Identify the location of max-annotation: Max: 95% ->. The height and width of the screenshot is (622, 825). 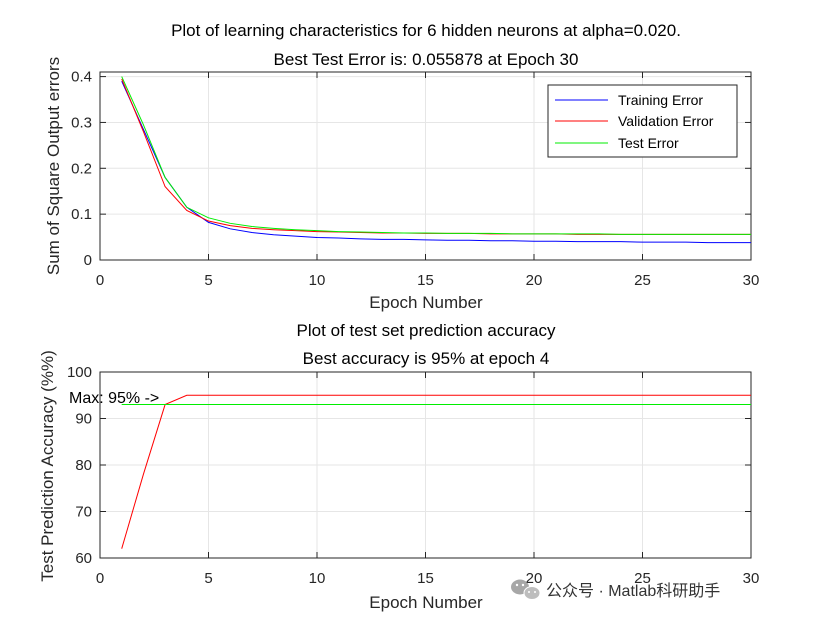
(114, 398).